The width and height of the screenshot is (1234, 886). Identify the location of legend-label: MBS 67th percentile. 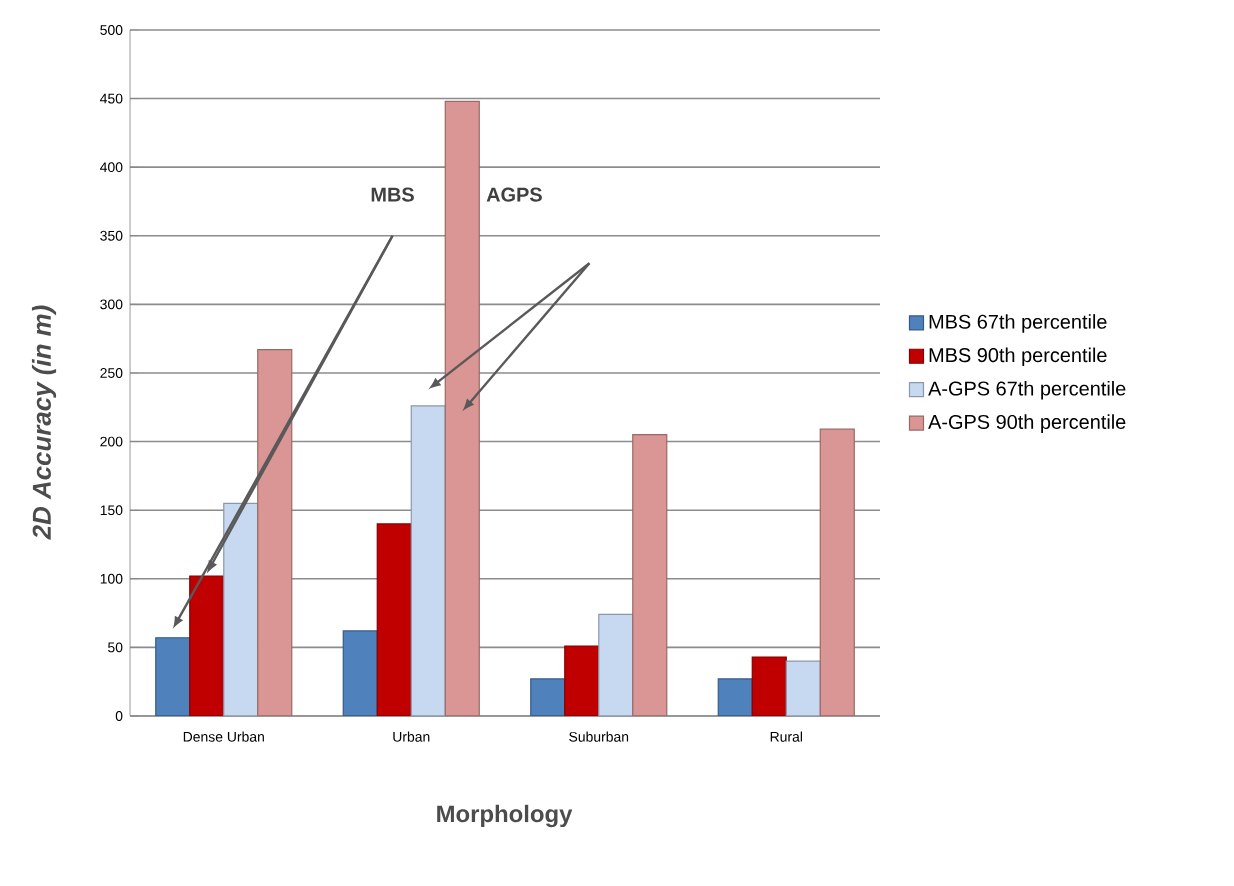
(1018, 323).